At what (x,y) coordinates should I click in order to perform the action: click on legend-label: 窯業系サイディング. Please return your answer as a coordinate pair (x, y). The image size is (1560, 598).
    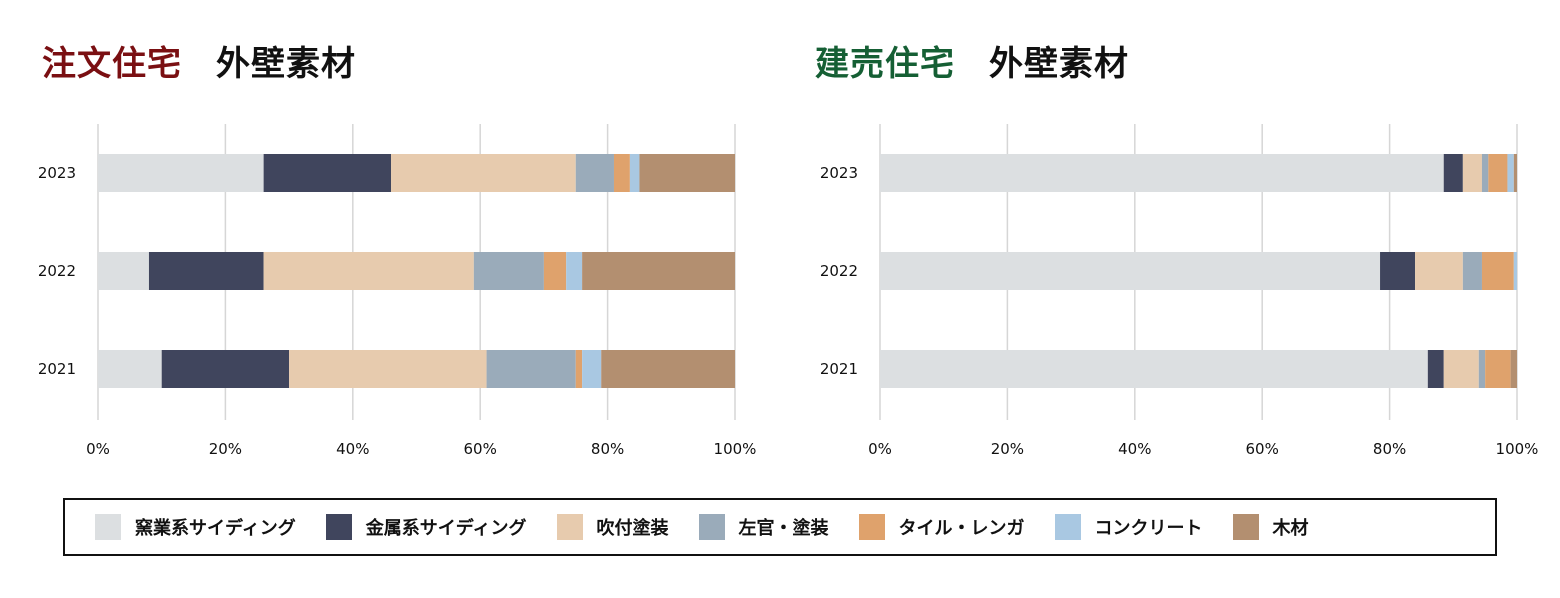
    Looking at the image, I should click on (215, 528).